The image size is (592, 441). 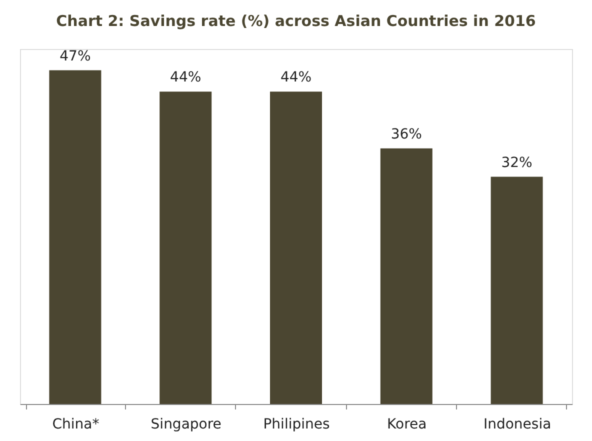 I want to click on x-tick-label: Singapore, so click(x=186, y=424).